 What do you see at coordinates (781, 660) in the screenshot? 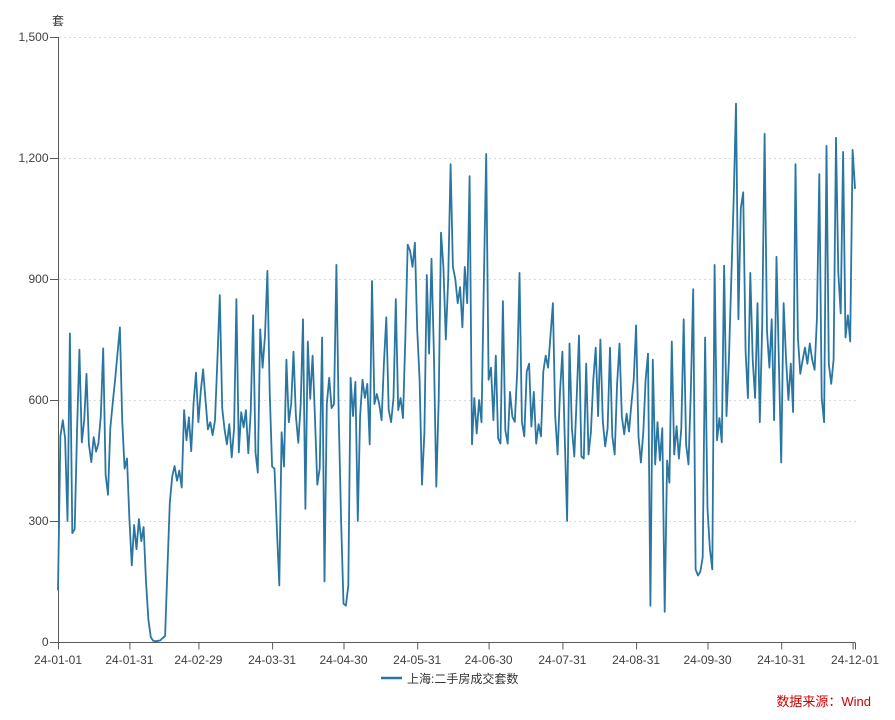
I see `svg-text: 24-10-31` at bounding box center [781, 660].